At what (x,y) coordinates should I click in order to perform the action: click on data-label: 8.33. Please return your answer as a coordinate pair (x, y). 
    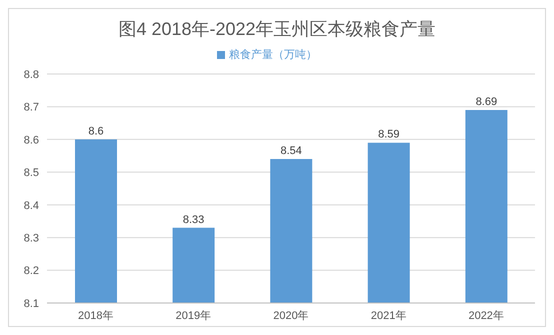
    Looking at the image, I should click on (193, 220).